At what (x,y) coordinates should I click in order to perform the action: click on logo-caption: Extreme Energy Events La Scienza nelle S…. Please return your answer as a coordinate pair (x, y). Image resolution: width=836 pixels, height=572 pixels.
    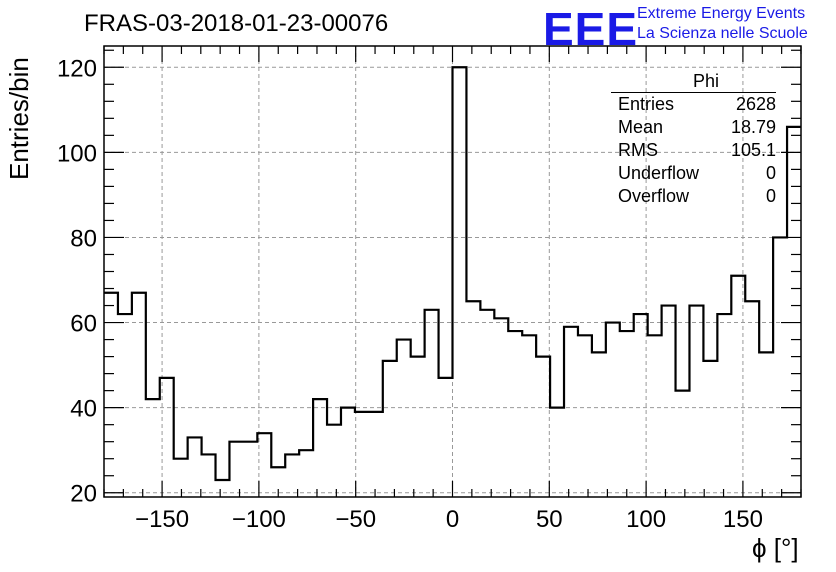
    Looking at the image, I should click on (722, 24).